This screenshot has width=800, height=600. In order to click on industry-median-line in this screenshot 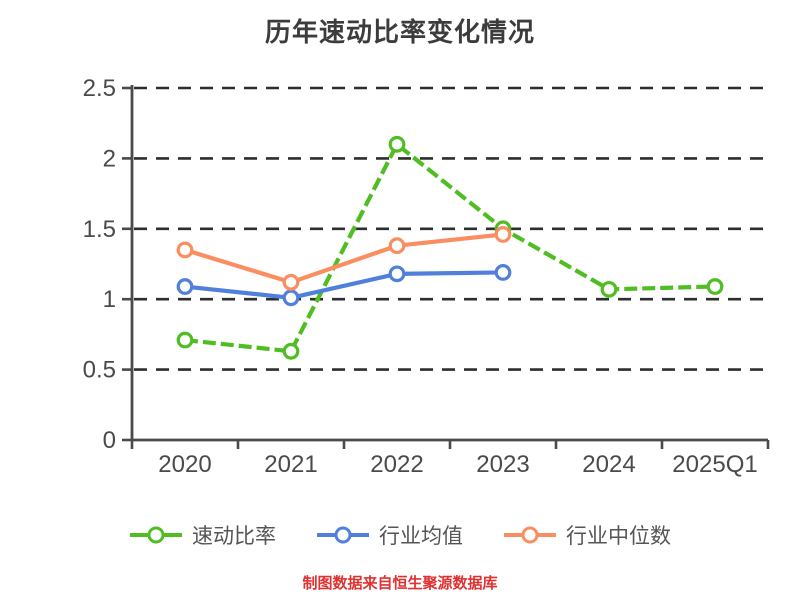, I will do `click(344, 258)`.